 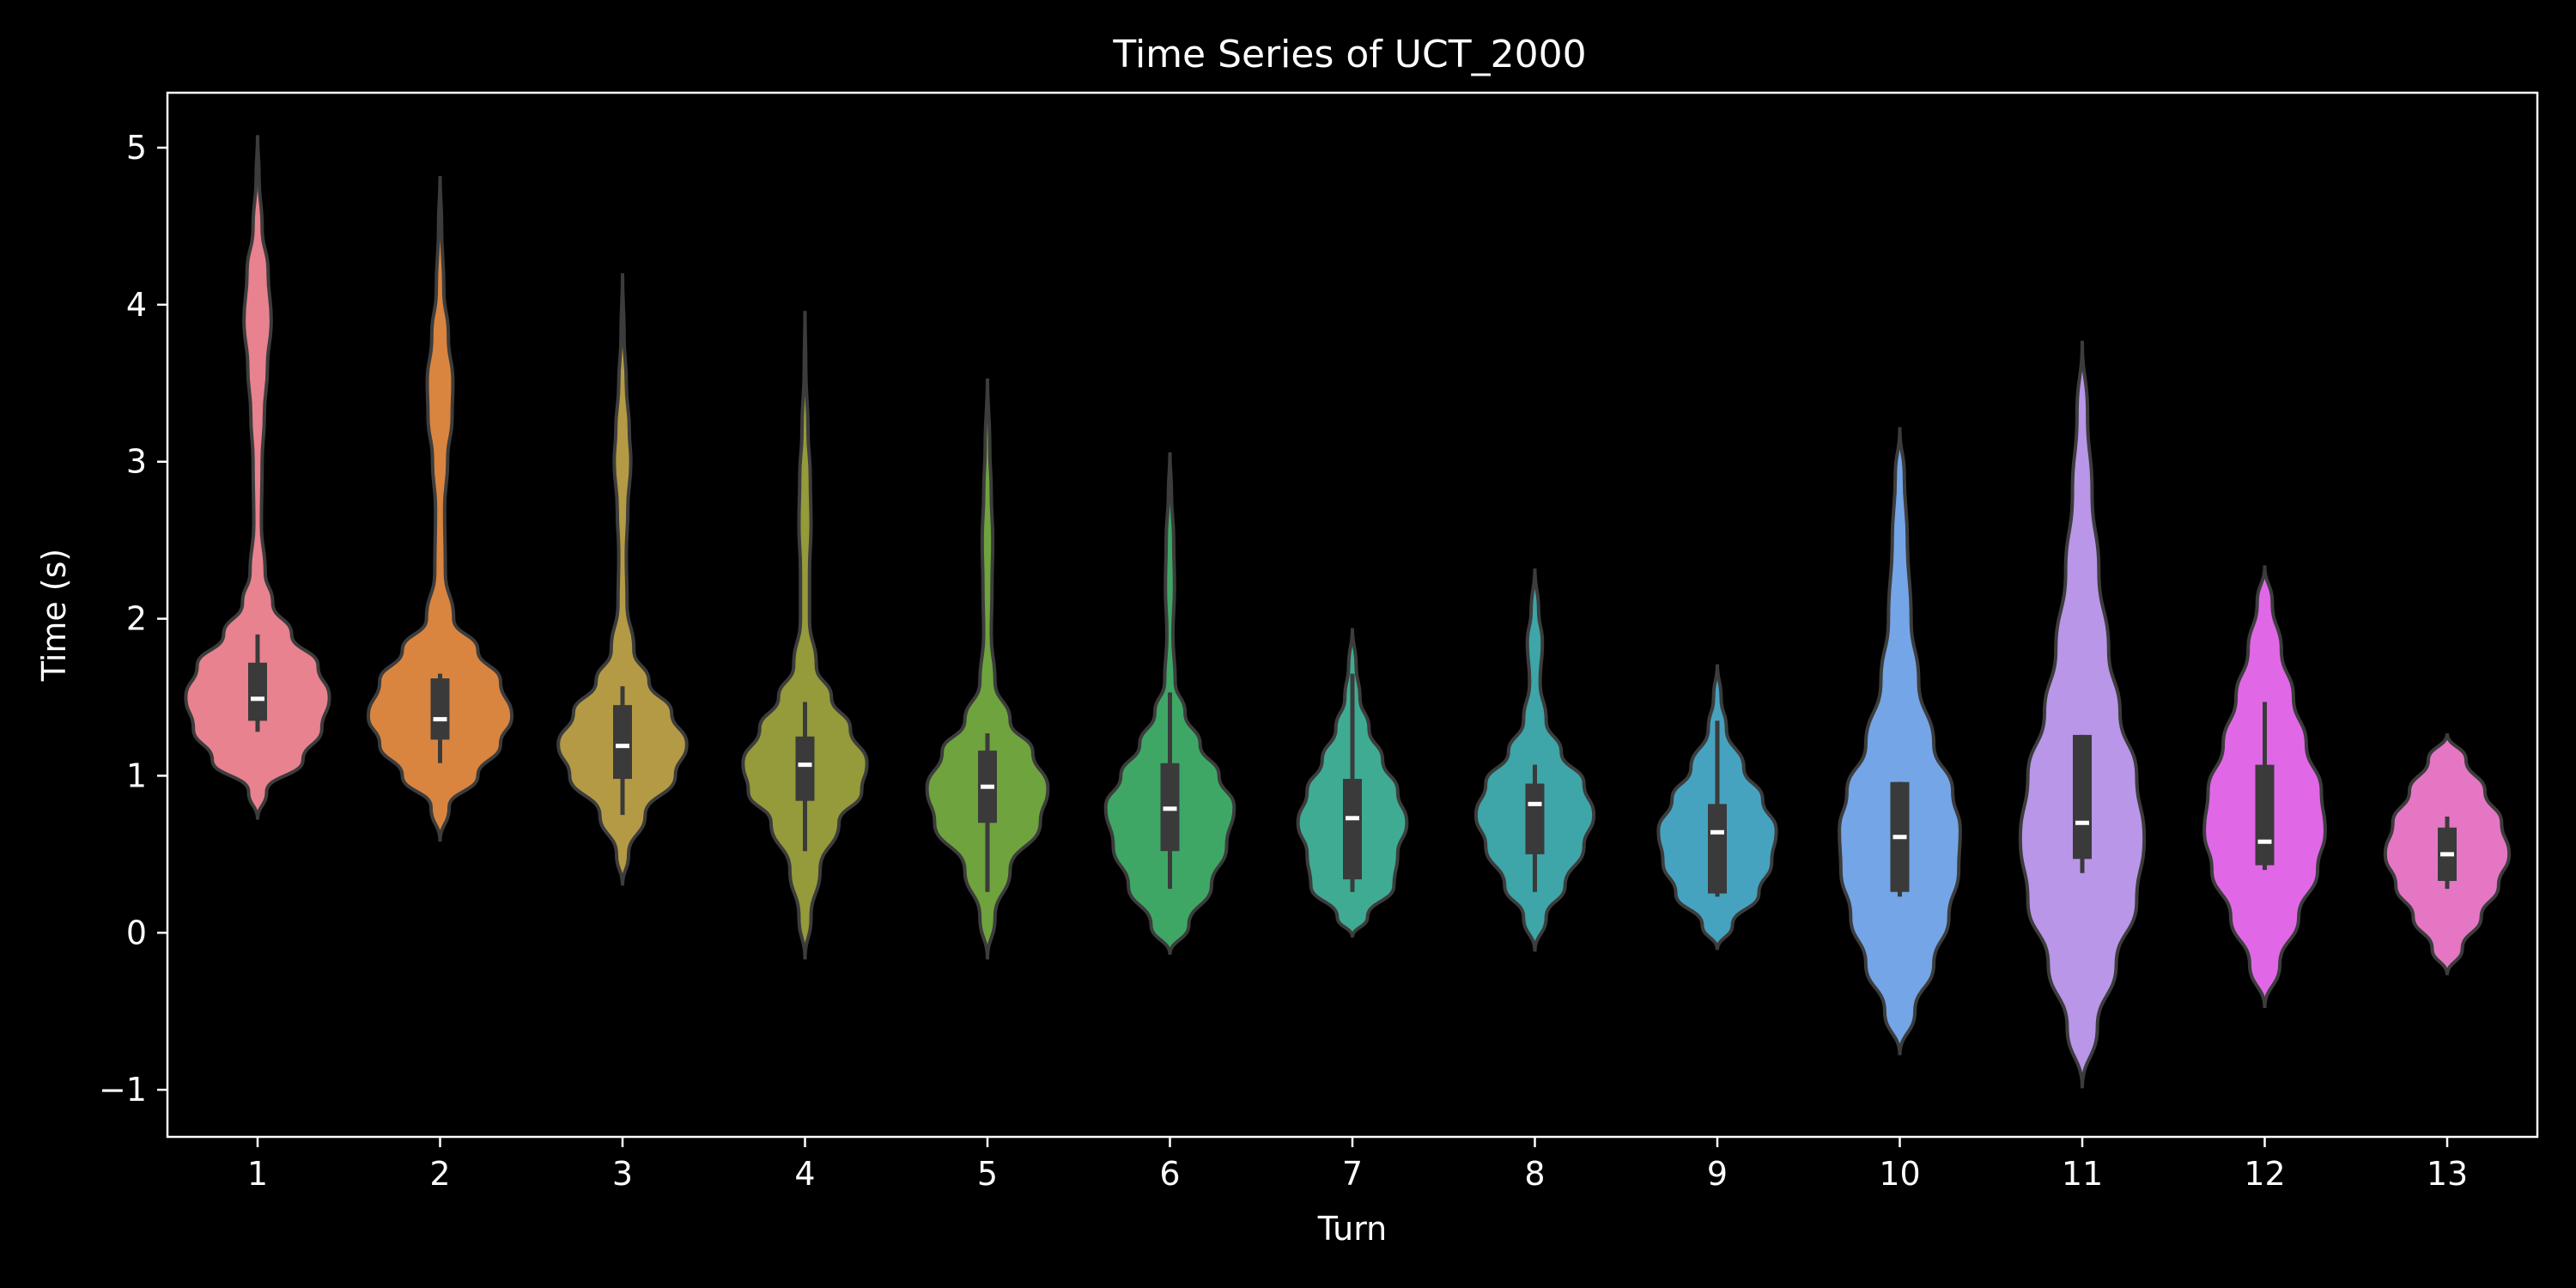 What do you see at coordinates (2265, 1174) in the screenshot?
I see `x-tick-label: 12` at bounding box center [2265, 1174].